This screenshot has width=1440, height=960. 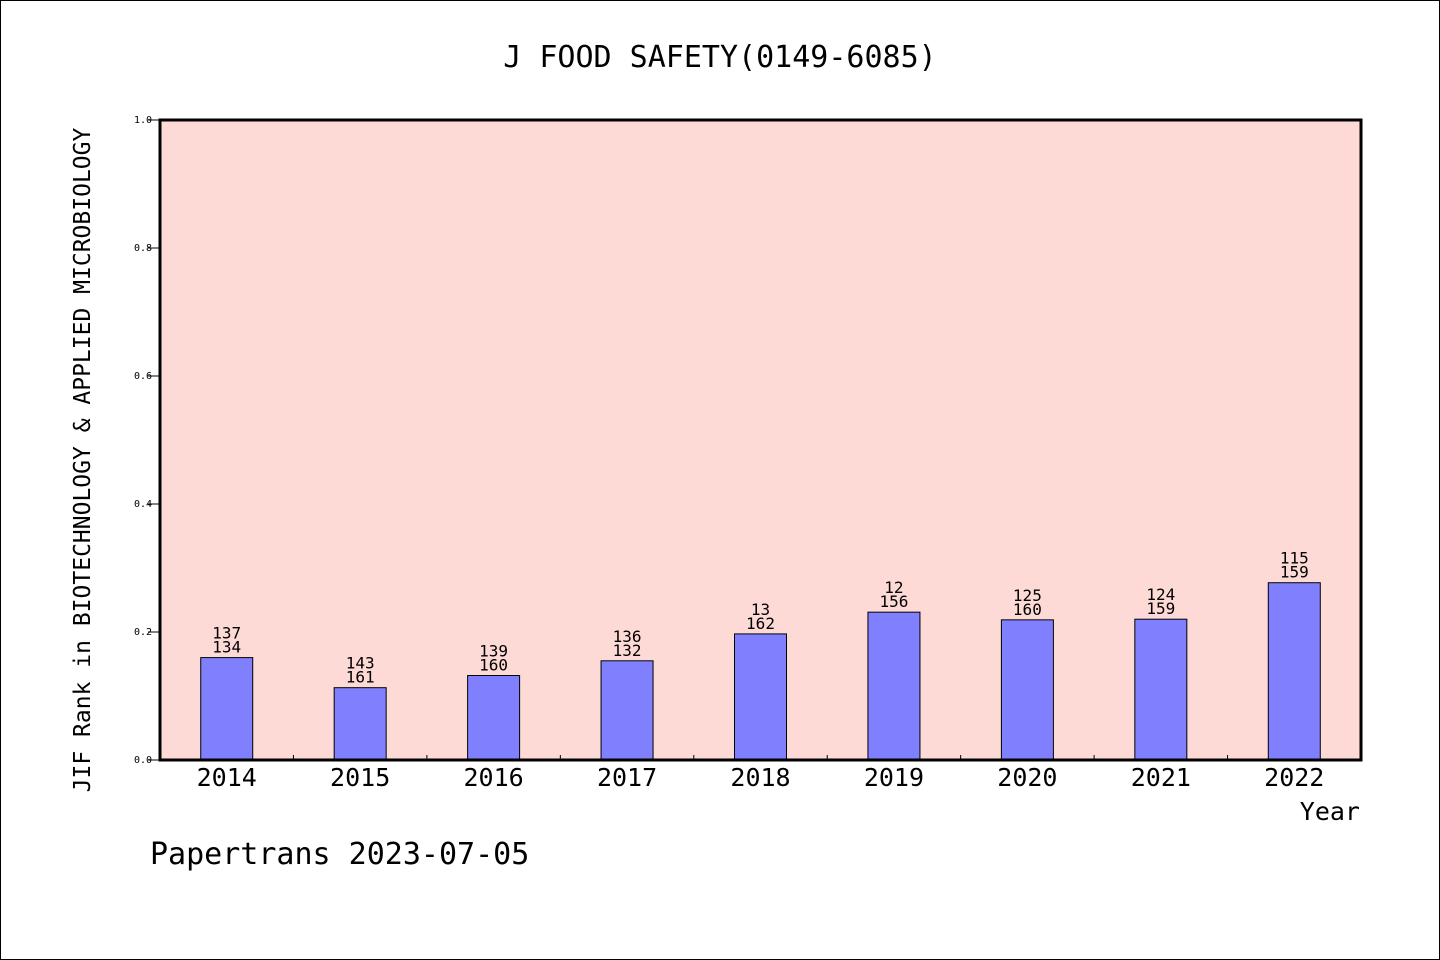 What do you see at coordinates (494, 777) in the screenshot?
I see `x-tick-label-2016: 2016` at bounding box center [494, 777].